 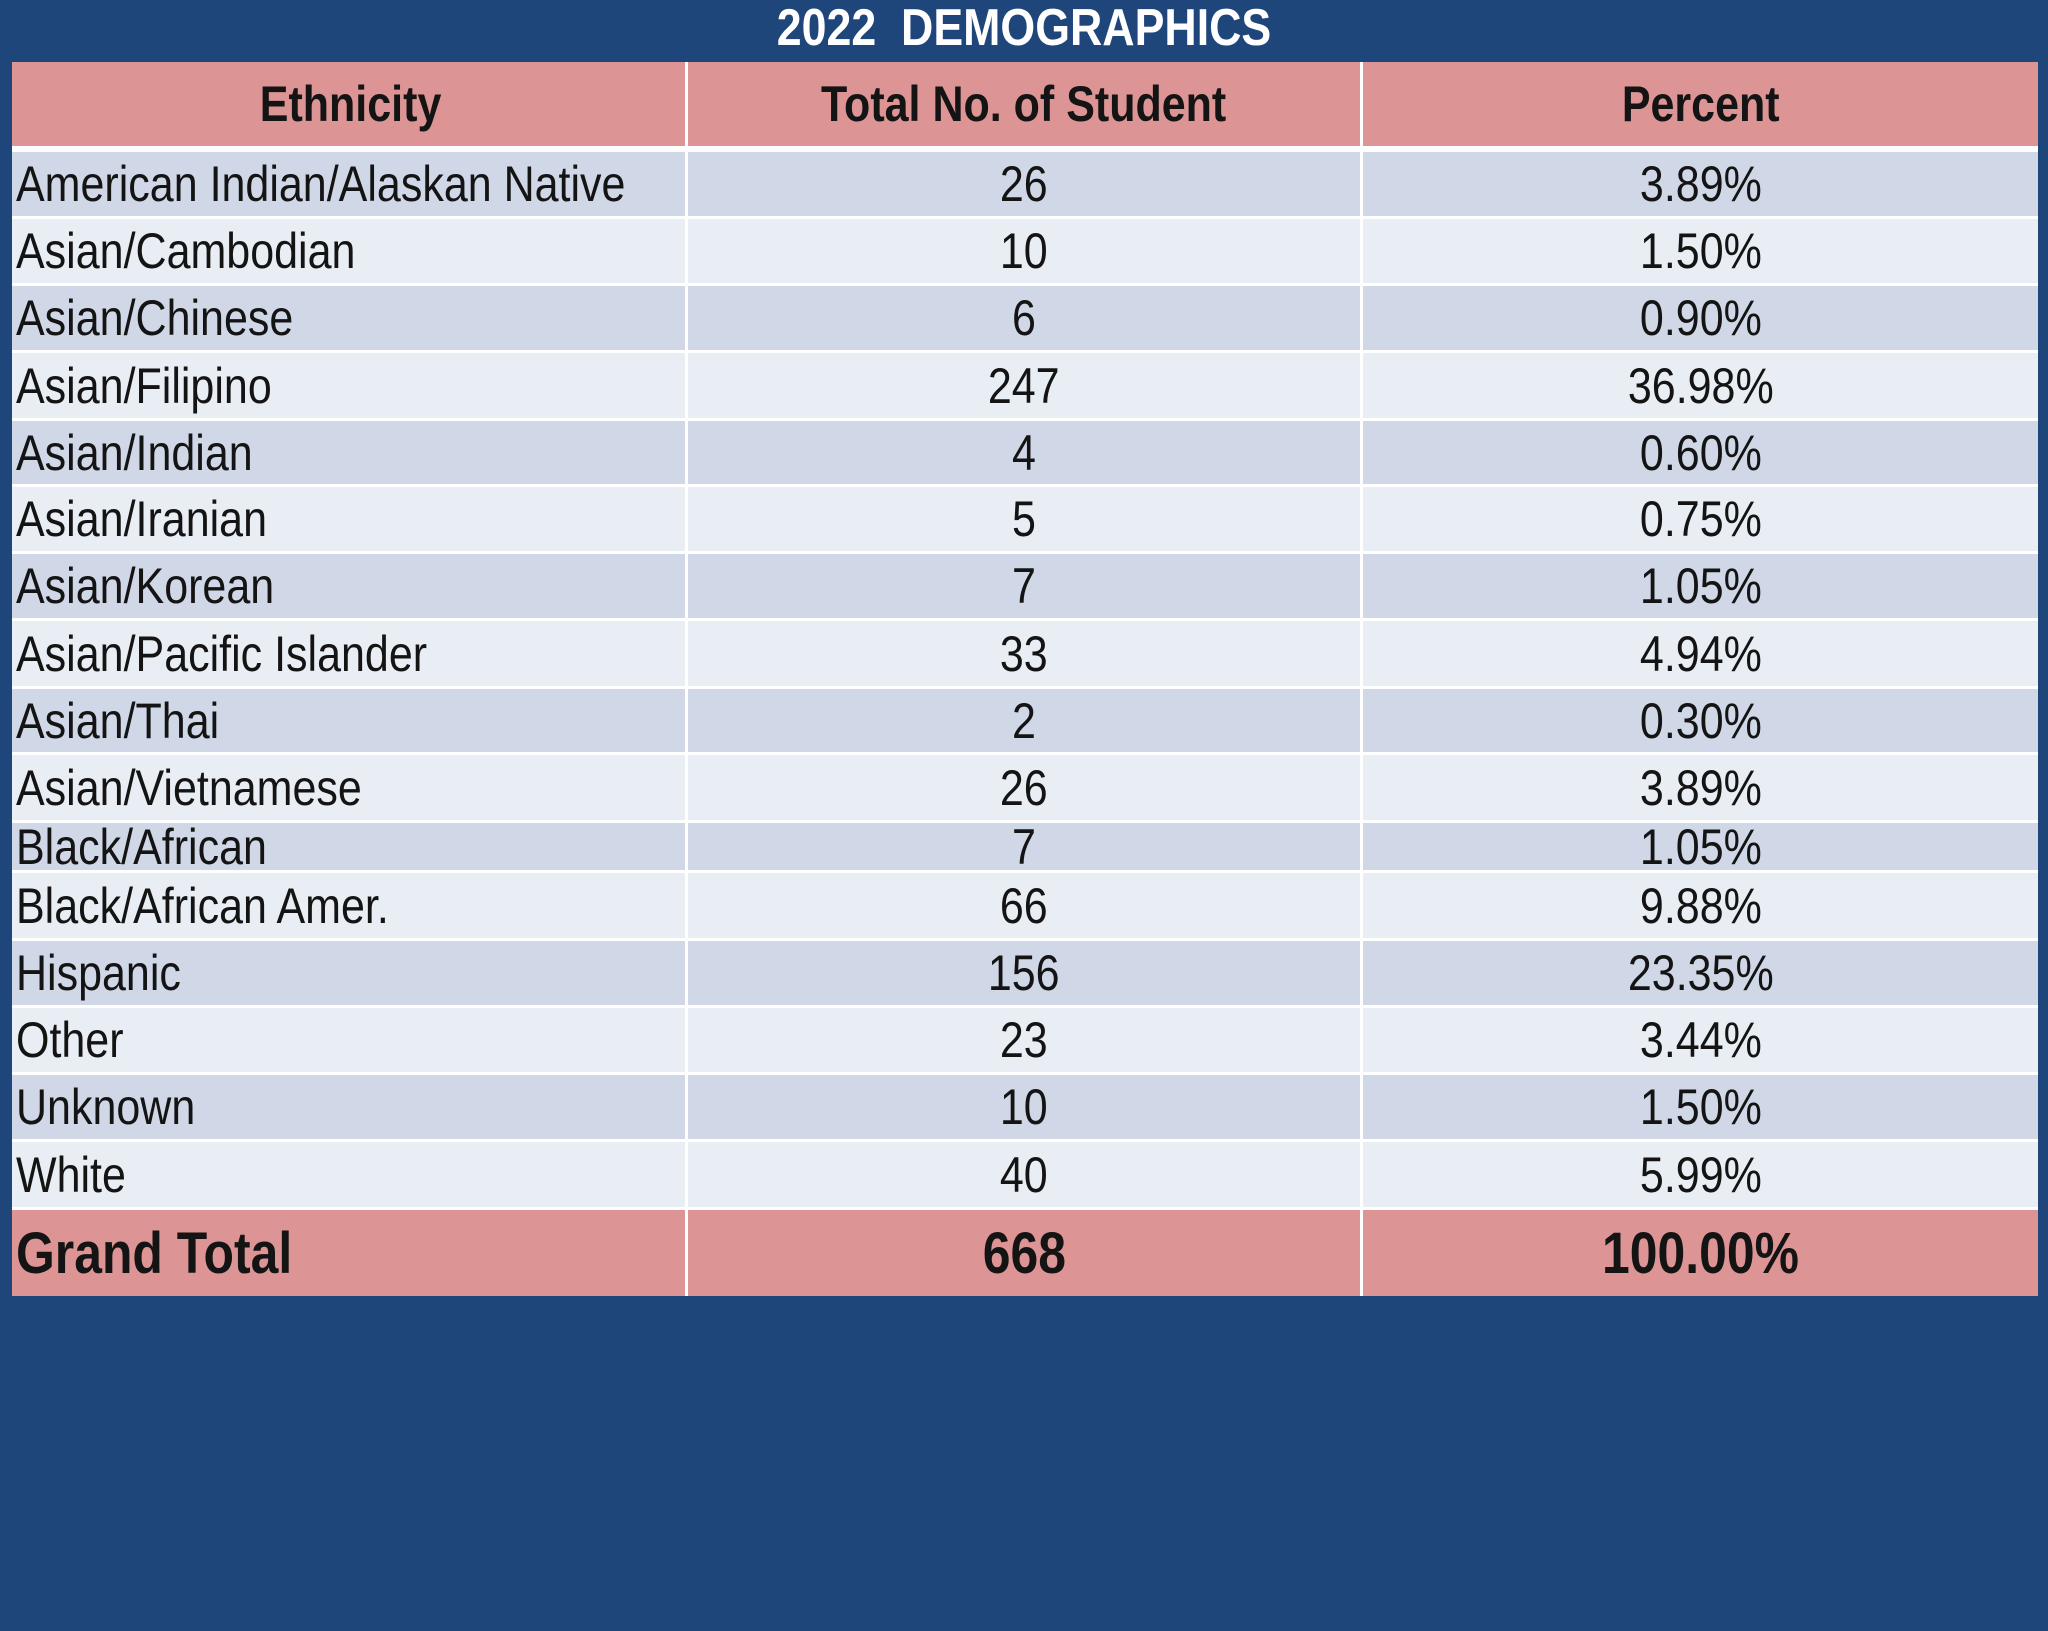 I want to click on table-cell-student-count: 6, so click(x=1025, y=319).